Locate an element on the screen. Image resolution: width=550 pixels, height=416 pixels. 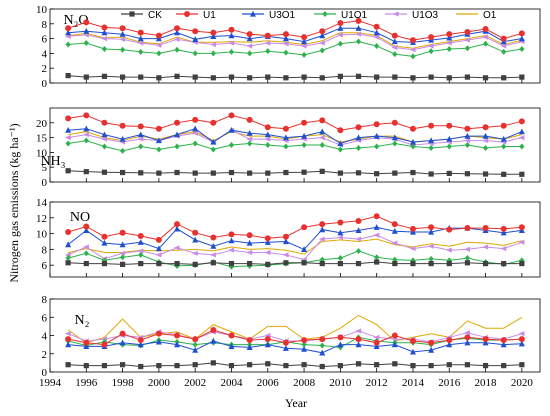
x-tick-label: 2012 is located at coordinates (377, 383).